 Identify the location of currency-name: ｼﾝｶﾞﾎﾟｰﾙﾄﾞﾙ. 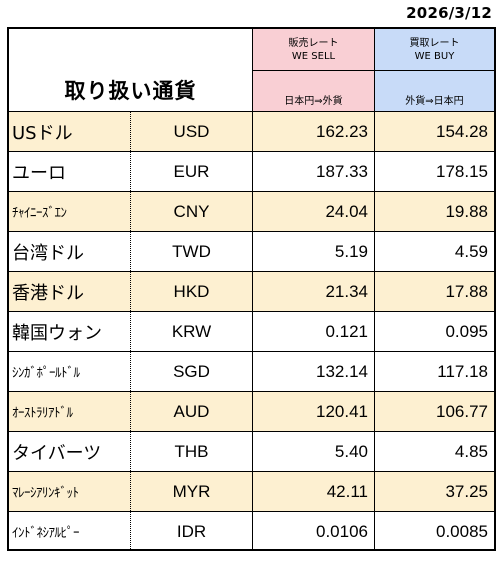
(46, 373).